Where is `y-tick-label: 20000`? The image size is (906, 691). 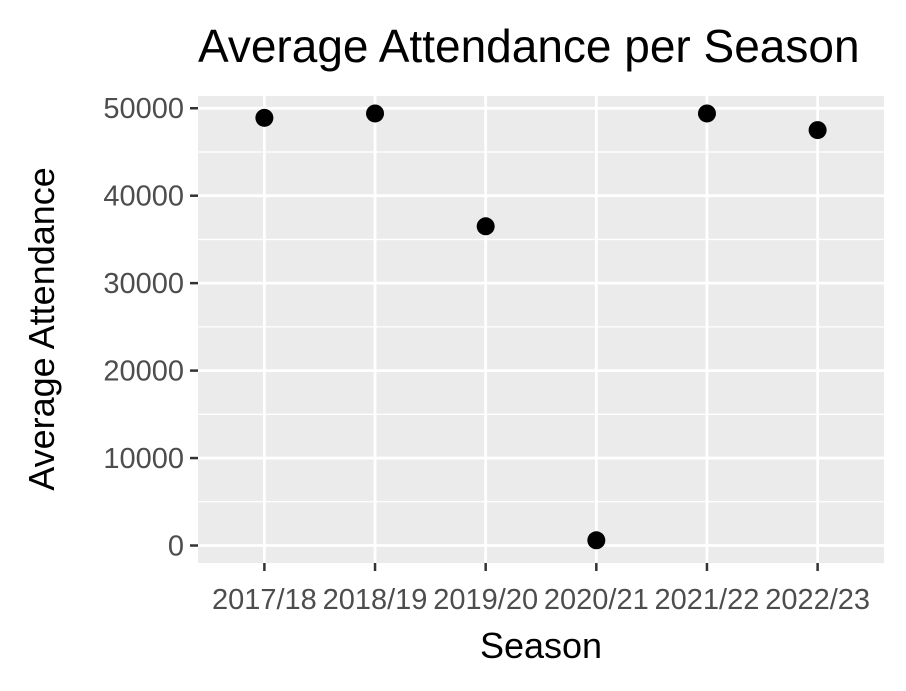 y-tick-label: 20000 is located at coordinates (143, 372).